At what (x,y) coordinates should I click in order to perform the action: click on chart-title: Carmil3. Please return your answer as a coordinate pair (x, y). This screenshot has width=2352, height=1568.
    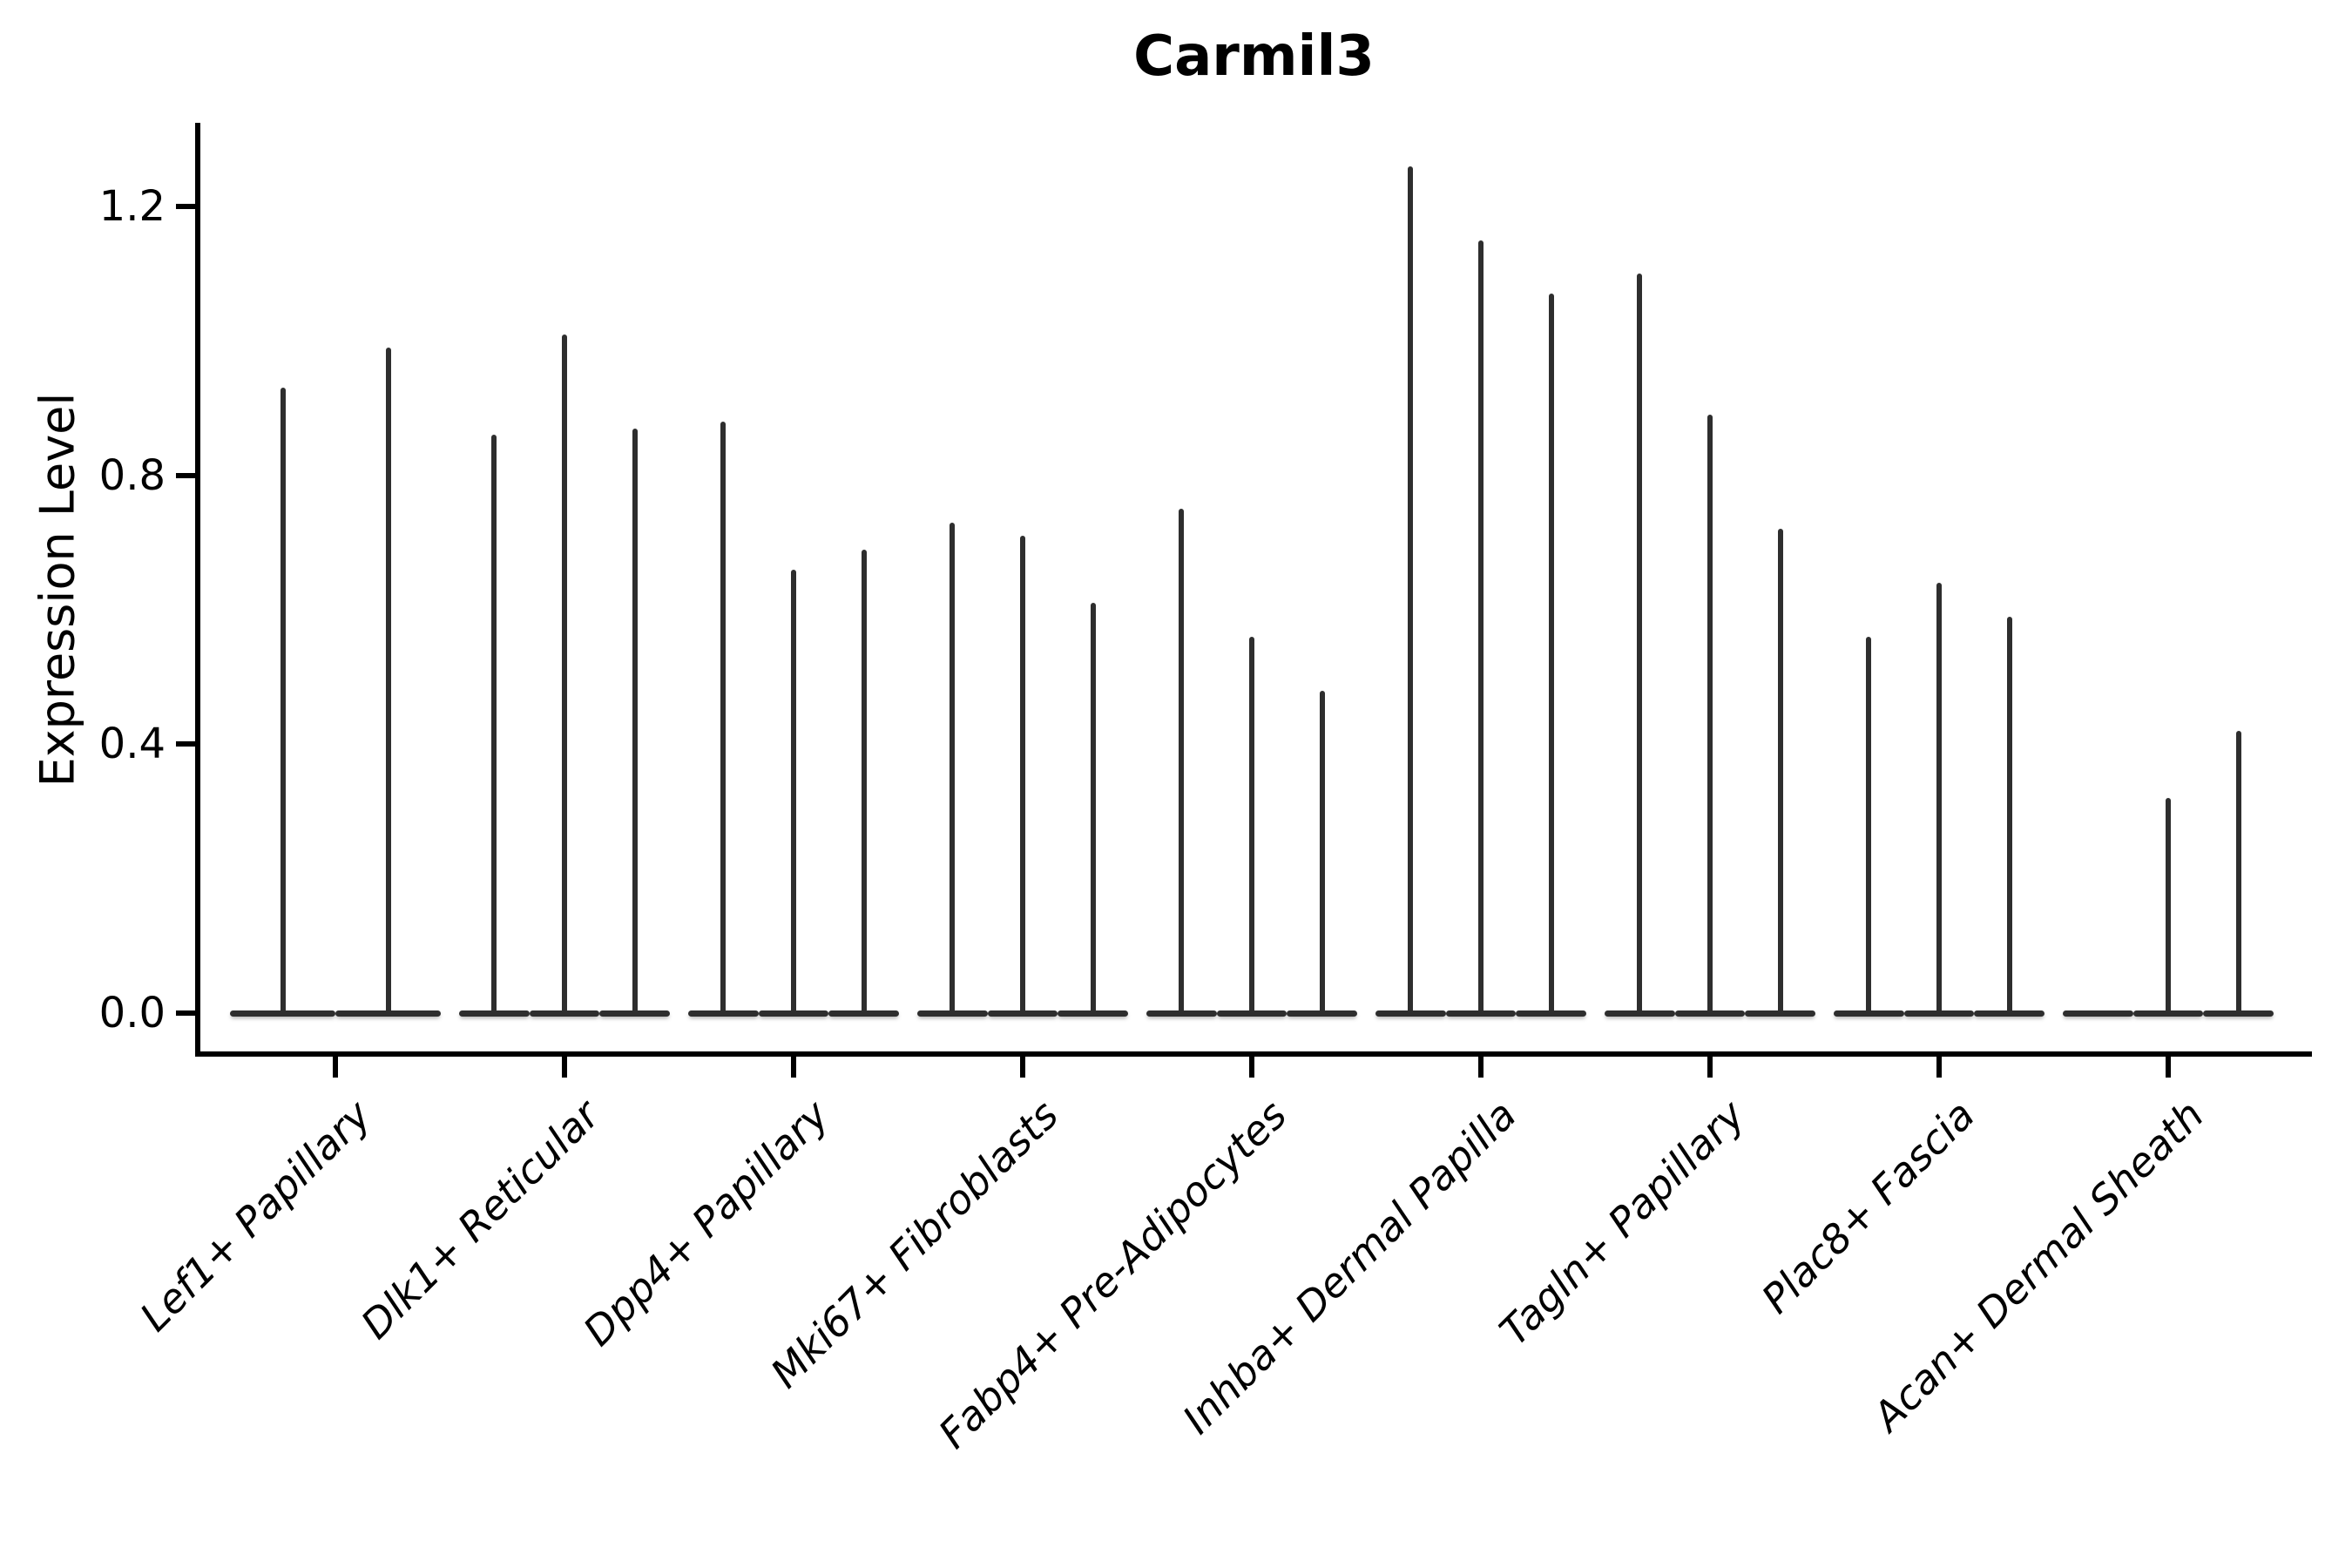
    Looking at the image, I should click on (1254, 56).